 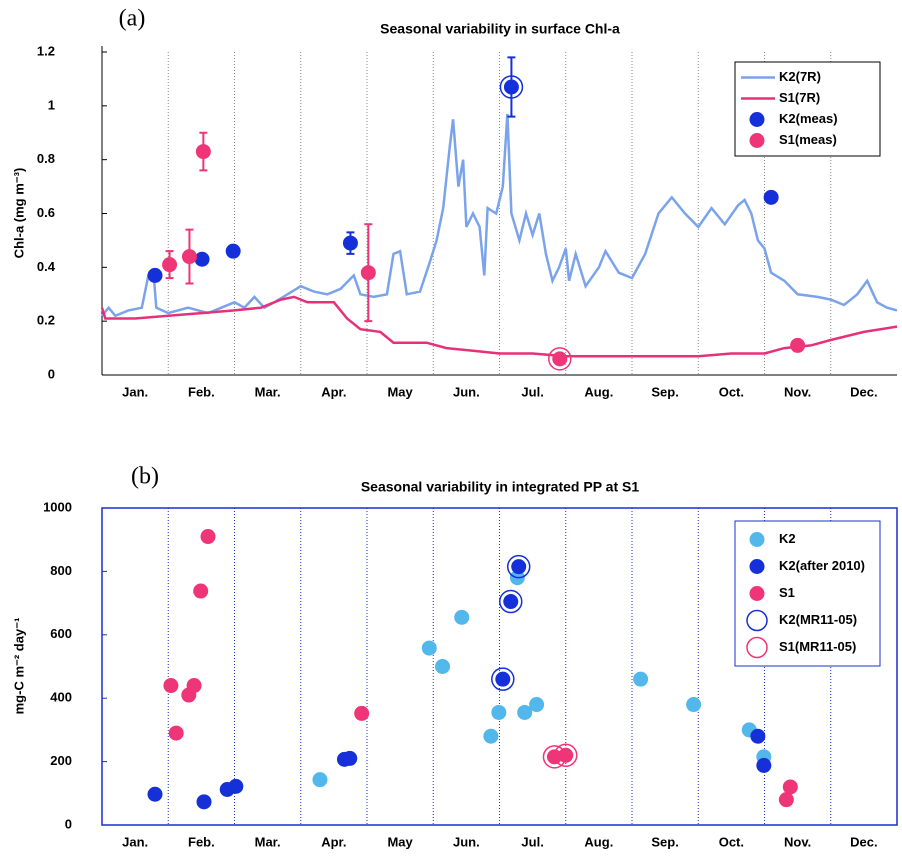 What do you see at coordinates (799, 97) in the screenshot?
I see `legend-label: S1(7R)` at bounding box center [799, 97].